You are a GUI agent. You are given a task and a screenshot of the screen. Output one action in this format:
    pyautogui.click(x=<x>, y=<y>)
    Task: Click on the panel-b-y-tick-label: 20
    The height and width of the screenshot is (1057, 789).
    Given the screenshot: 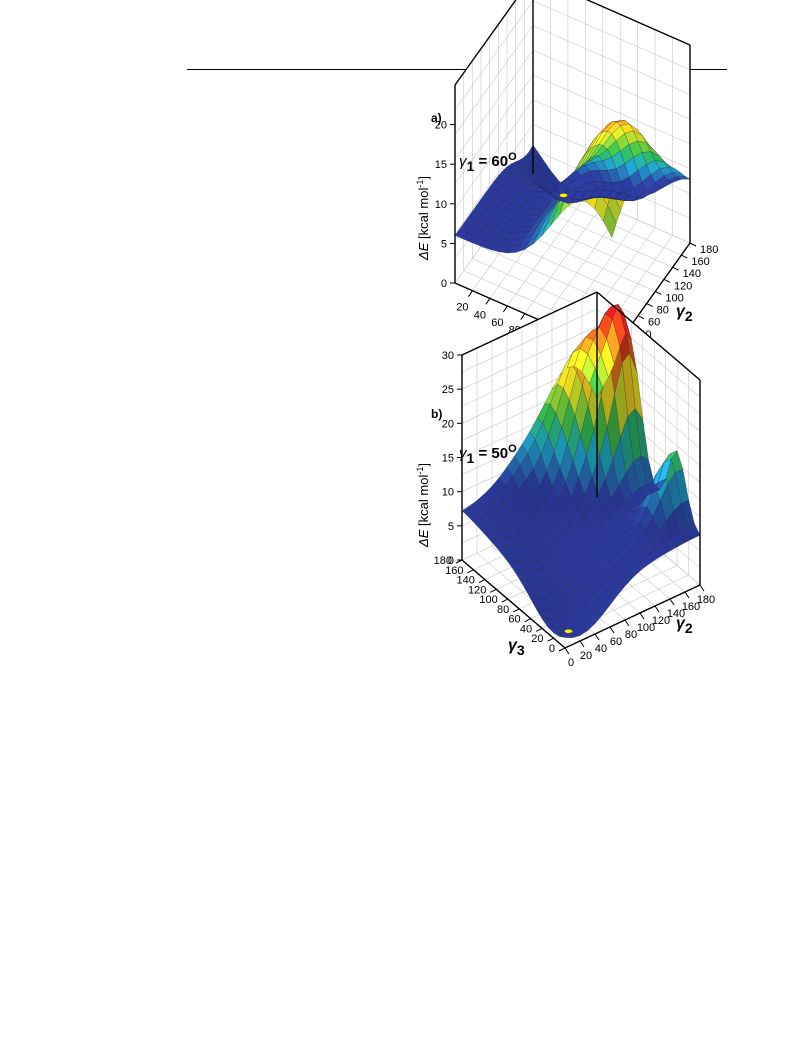 What is the action you would take?
    pyautogui.click(x=586, y=656)
    